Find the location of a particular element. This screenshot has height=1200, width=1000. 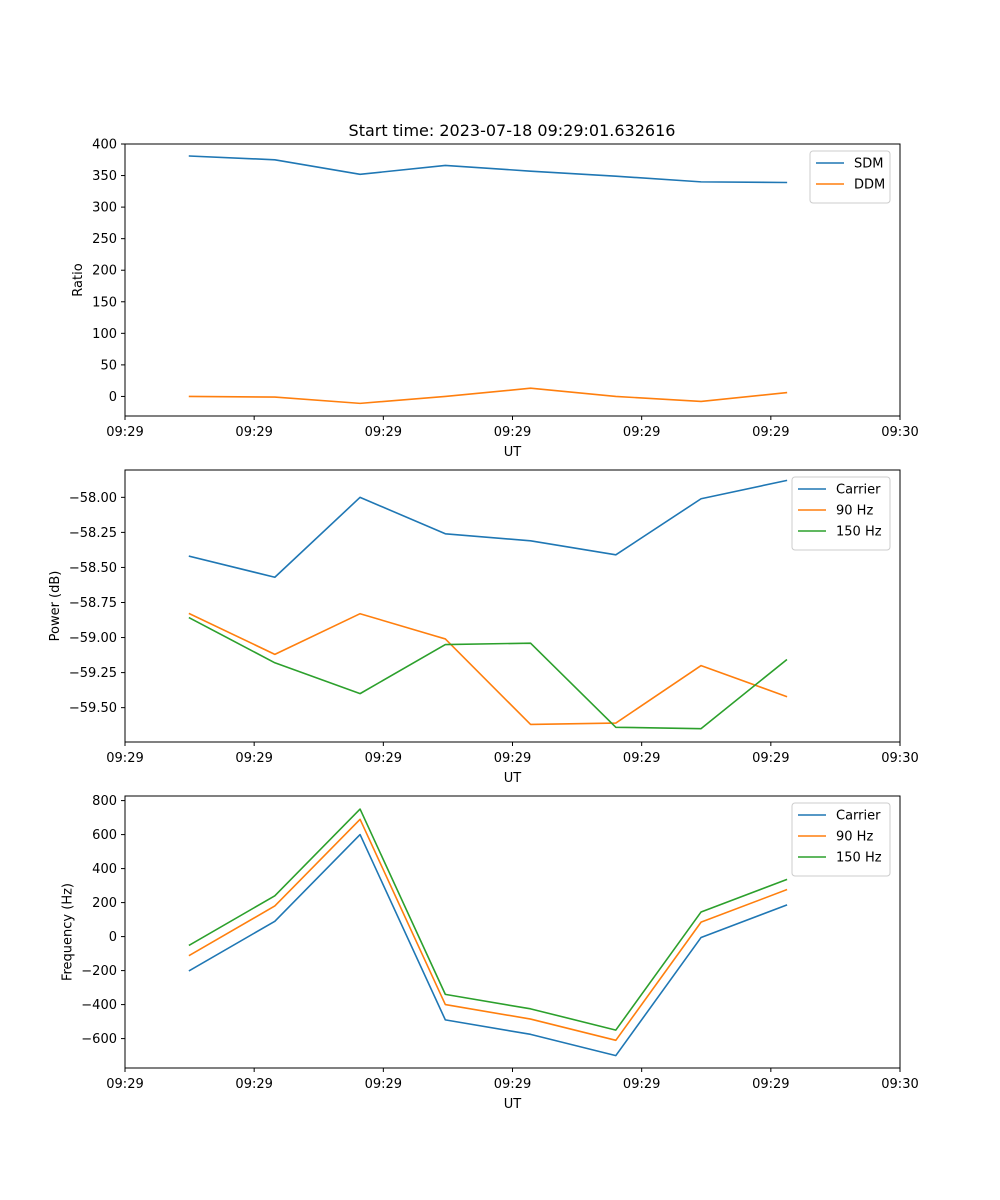

frequency-series-150-hz-line is located at coordinates (488, 919).